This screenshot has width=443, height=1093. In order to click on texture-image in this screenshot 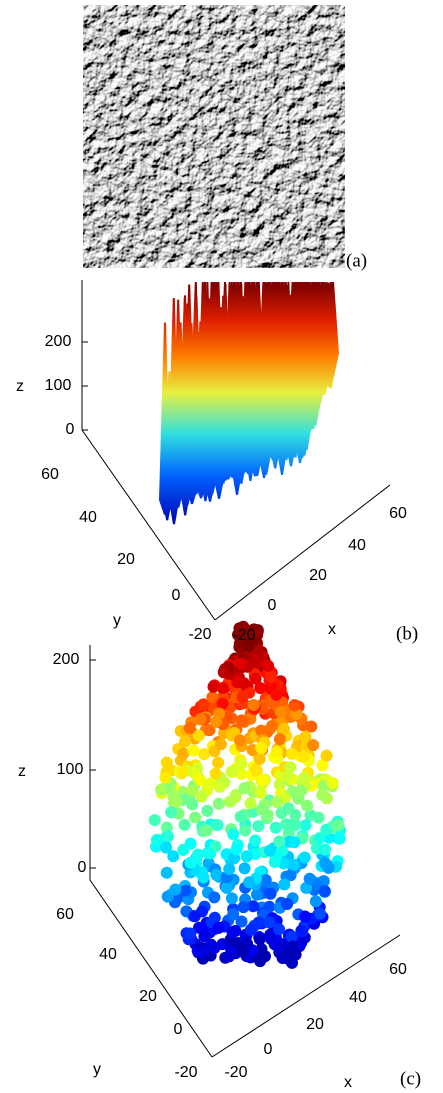, I will do `click(214, 136)`.